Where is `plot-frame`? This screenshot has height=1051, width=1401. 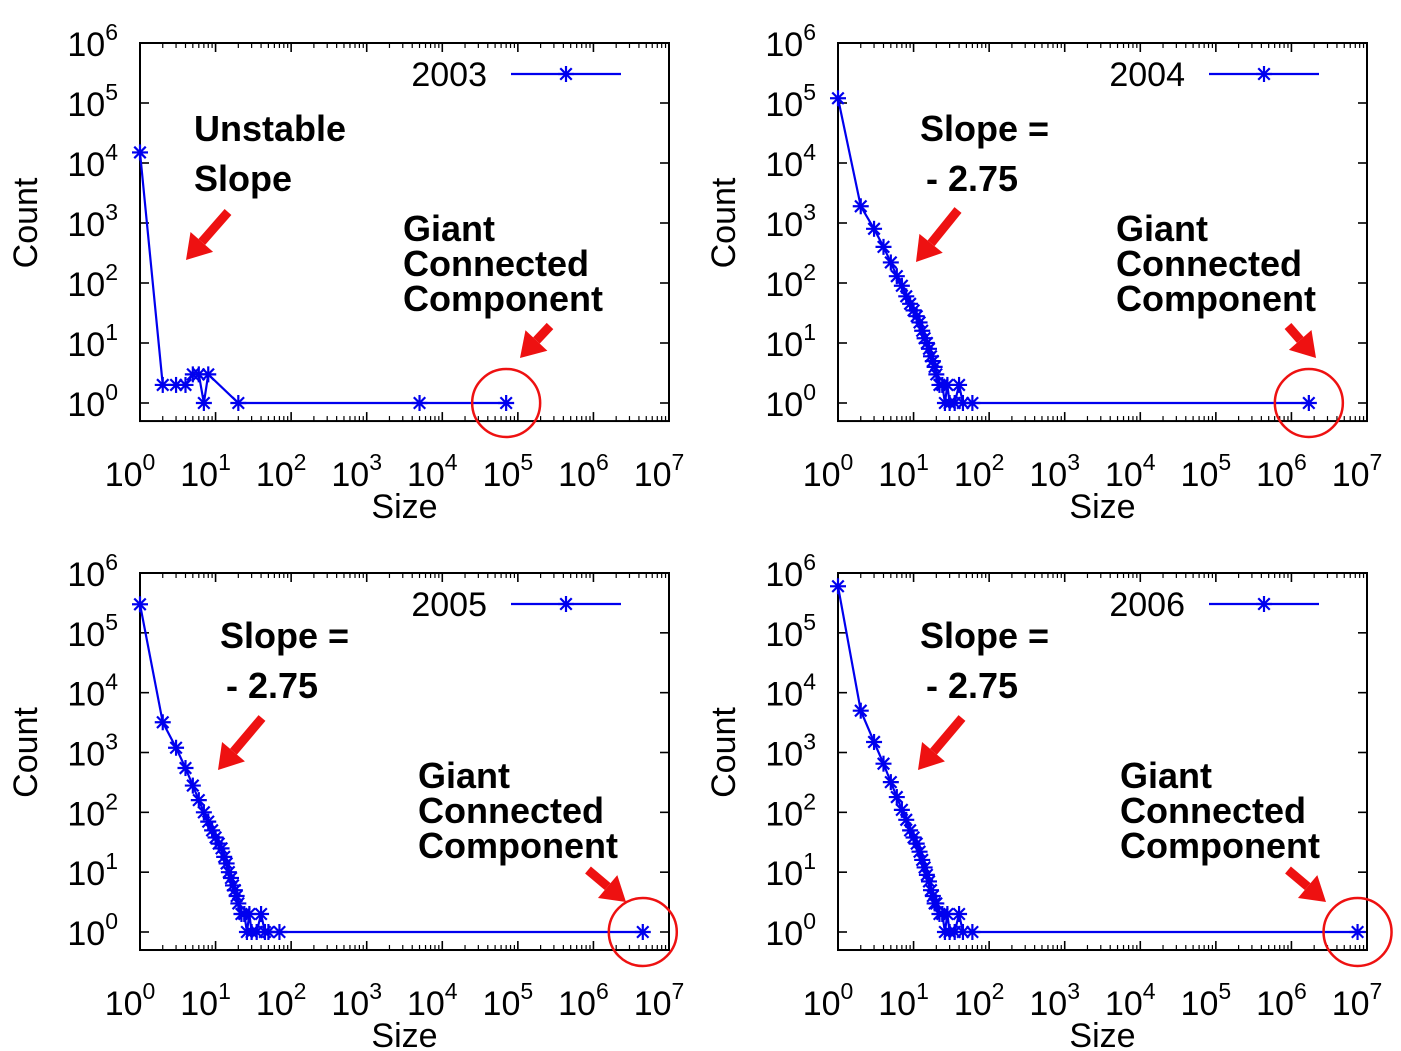
plot-frame is located at coordinates (1102, 762).